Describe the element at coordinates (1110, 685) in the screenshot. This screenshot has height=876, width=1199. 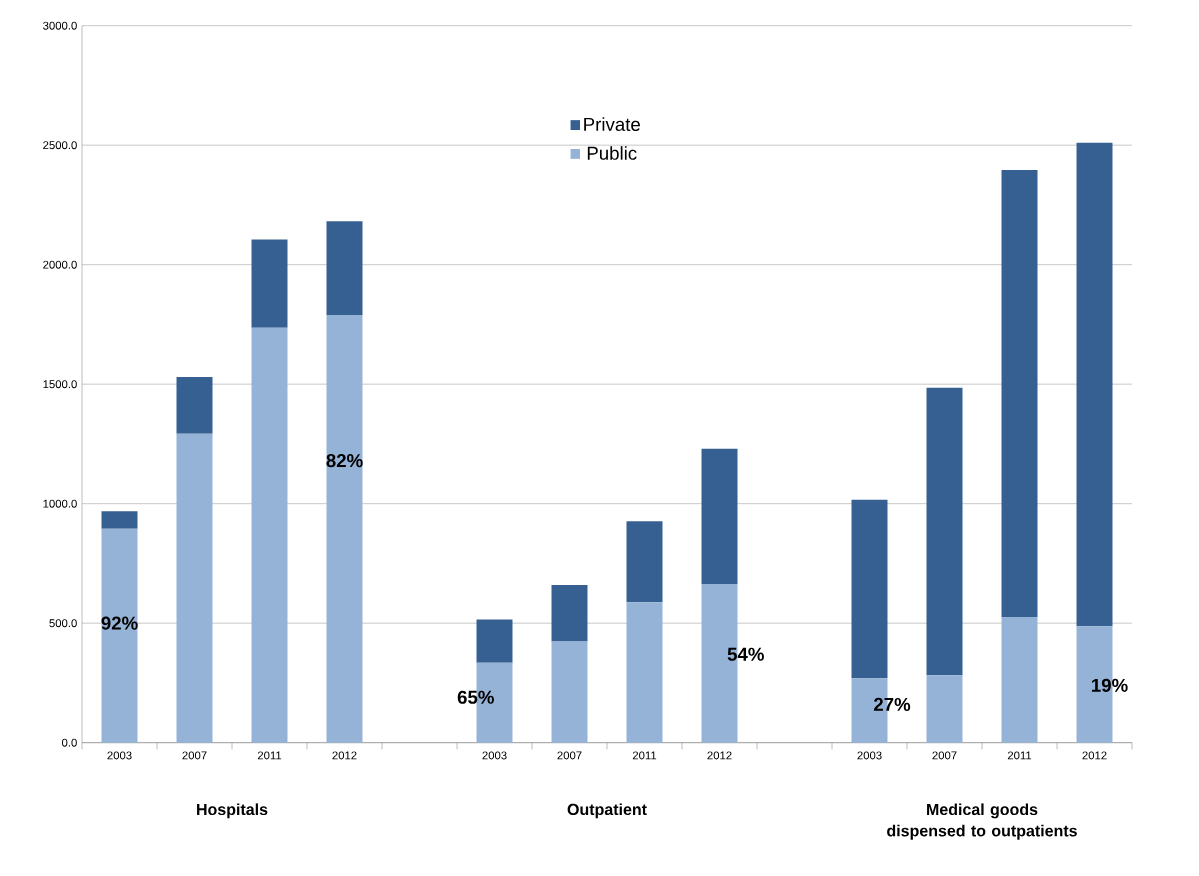
I see `annotation: 19%` at that location.